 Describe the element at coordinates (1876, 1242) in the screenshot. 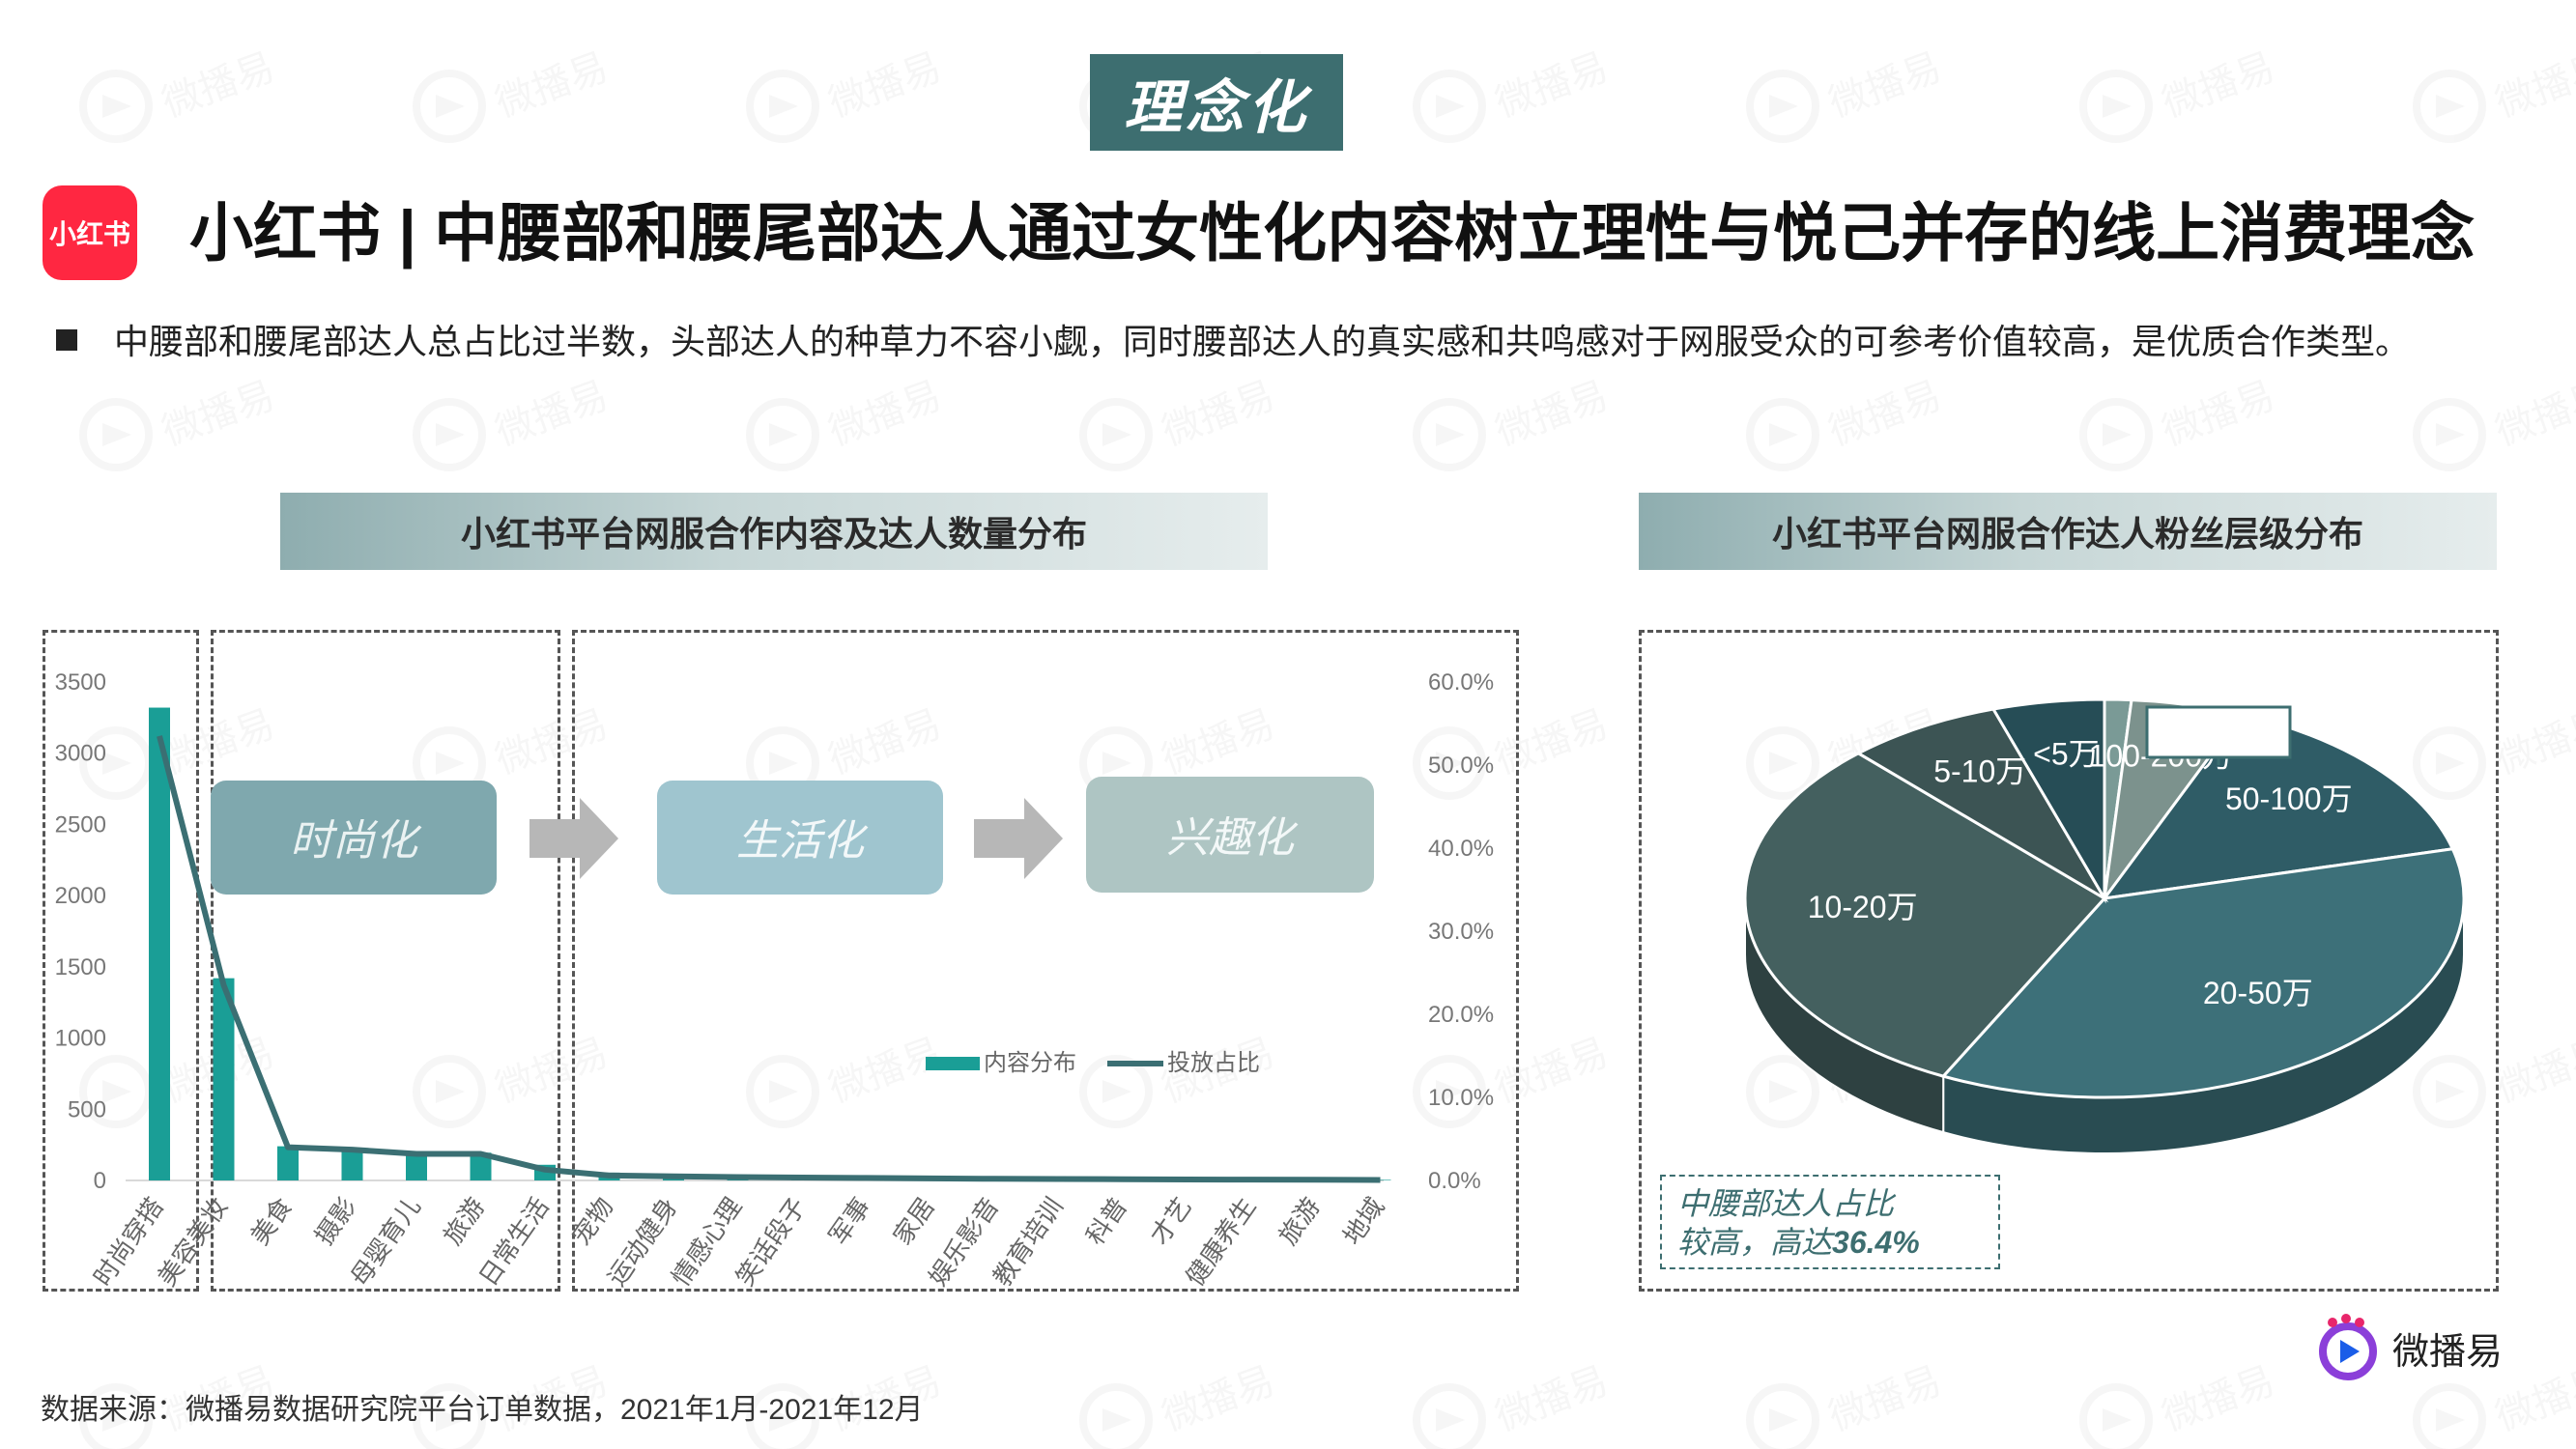

I see `callout-value: 36.4%` at that location.